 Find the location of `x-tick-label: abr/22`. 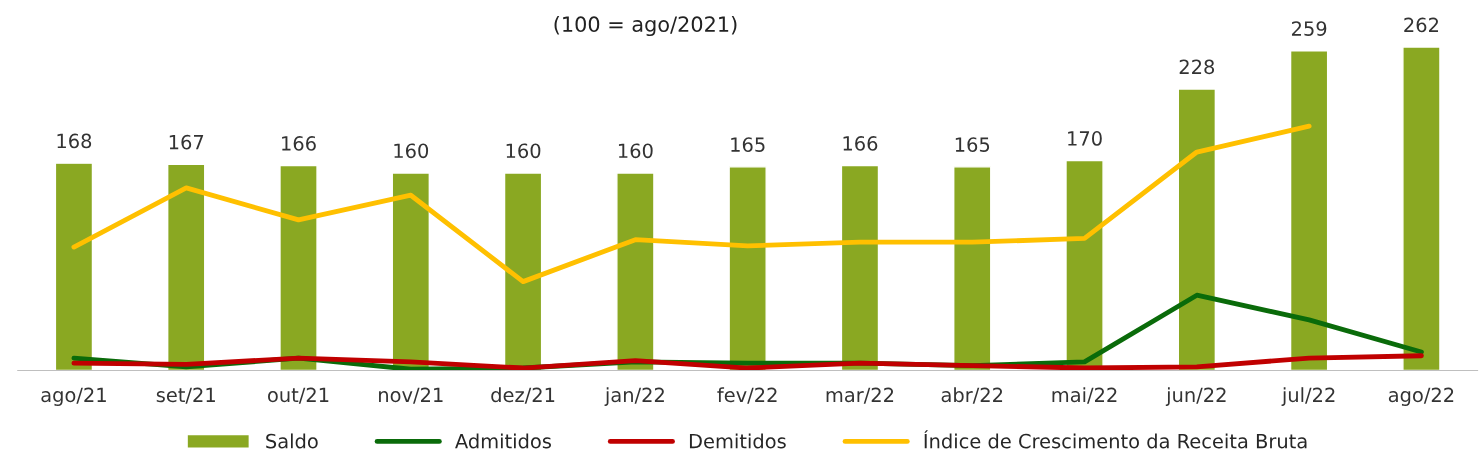

x-tick-label: abr/22 is located at coordinates (972, 395).